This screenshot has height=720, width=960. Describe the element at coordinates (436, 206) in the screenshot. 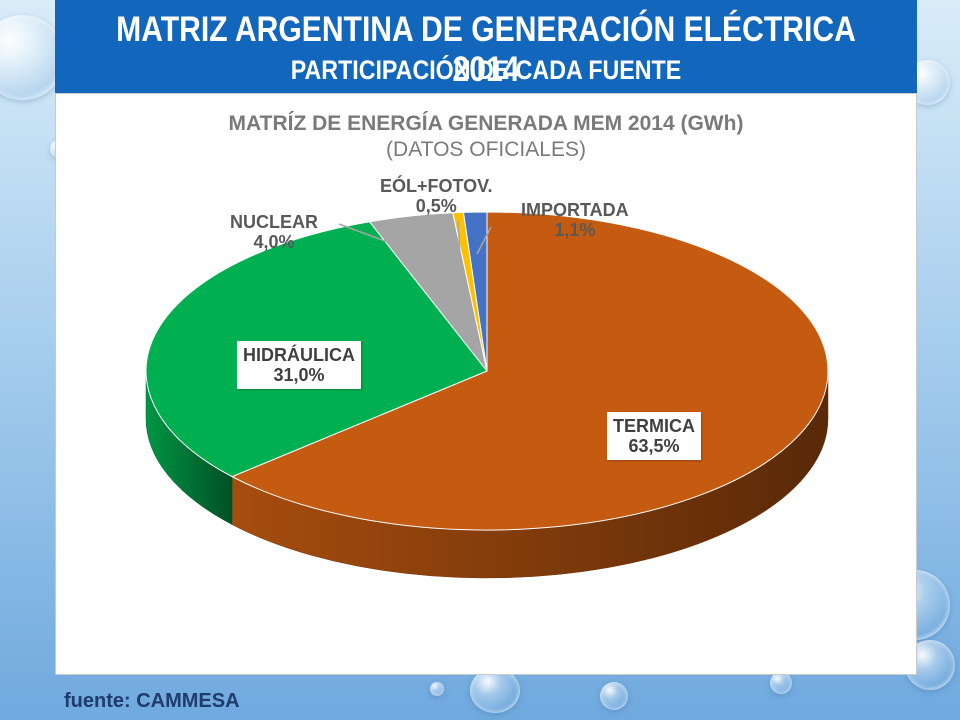

I see `data-label-value: 0,5%` at that location.